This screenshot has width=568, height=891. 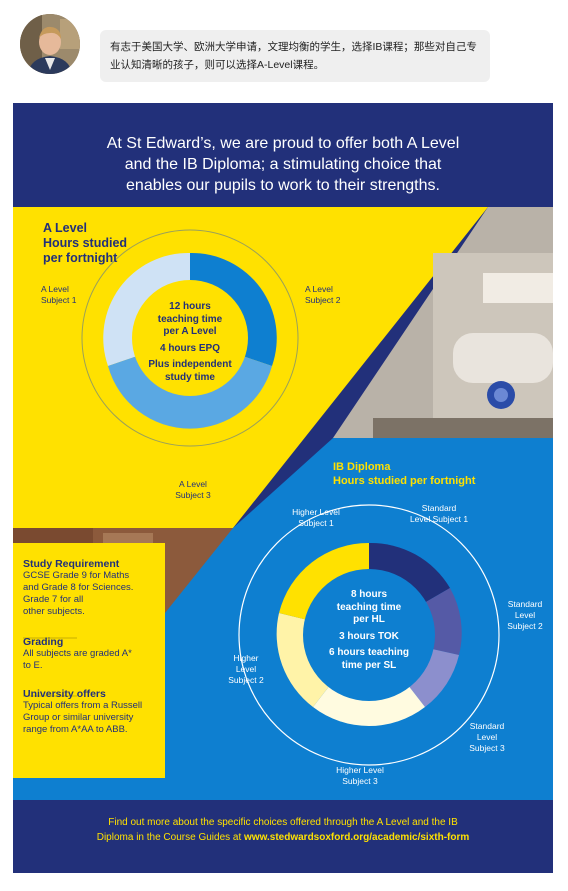 What do you see at coordinates (525, 615) in the screenshot?
I see `ib-sl-subject-2-label: Standard Level Subject 2` at bounding box center [525, 615].